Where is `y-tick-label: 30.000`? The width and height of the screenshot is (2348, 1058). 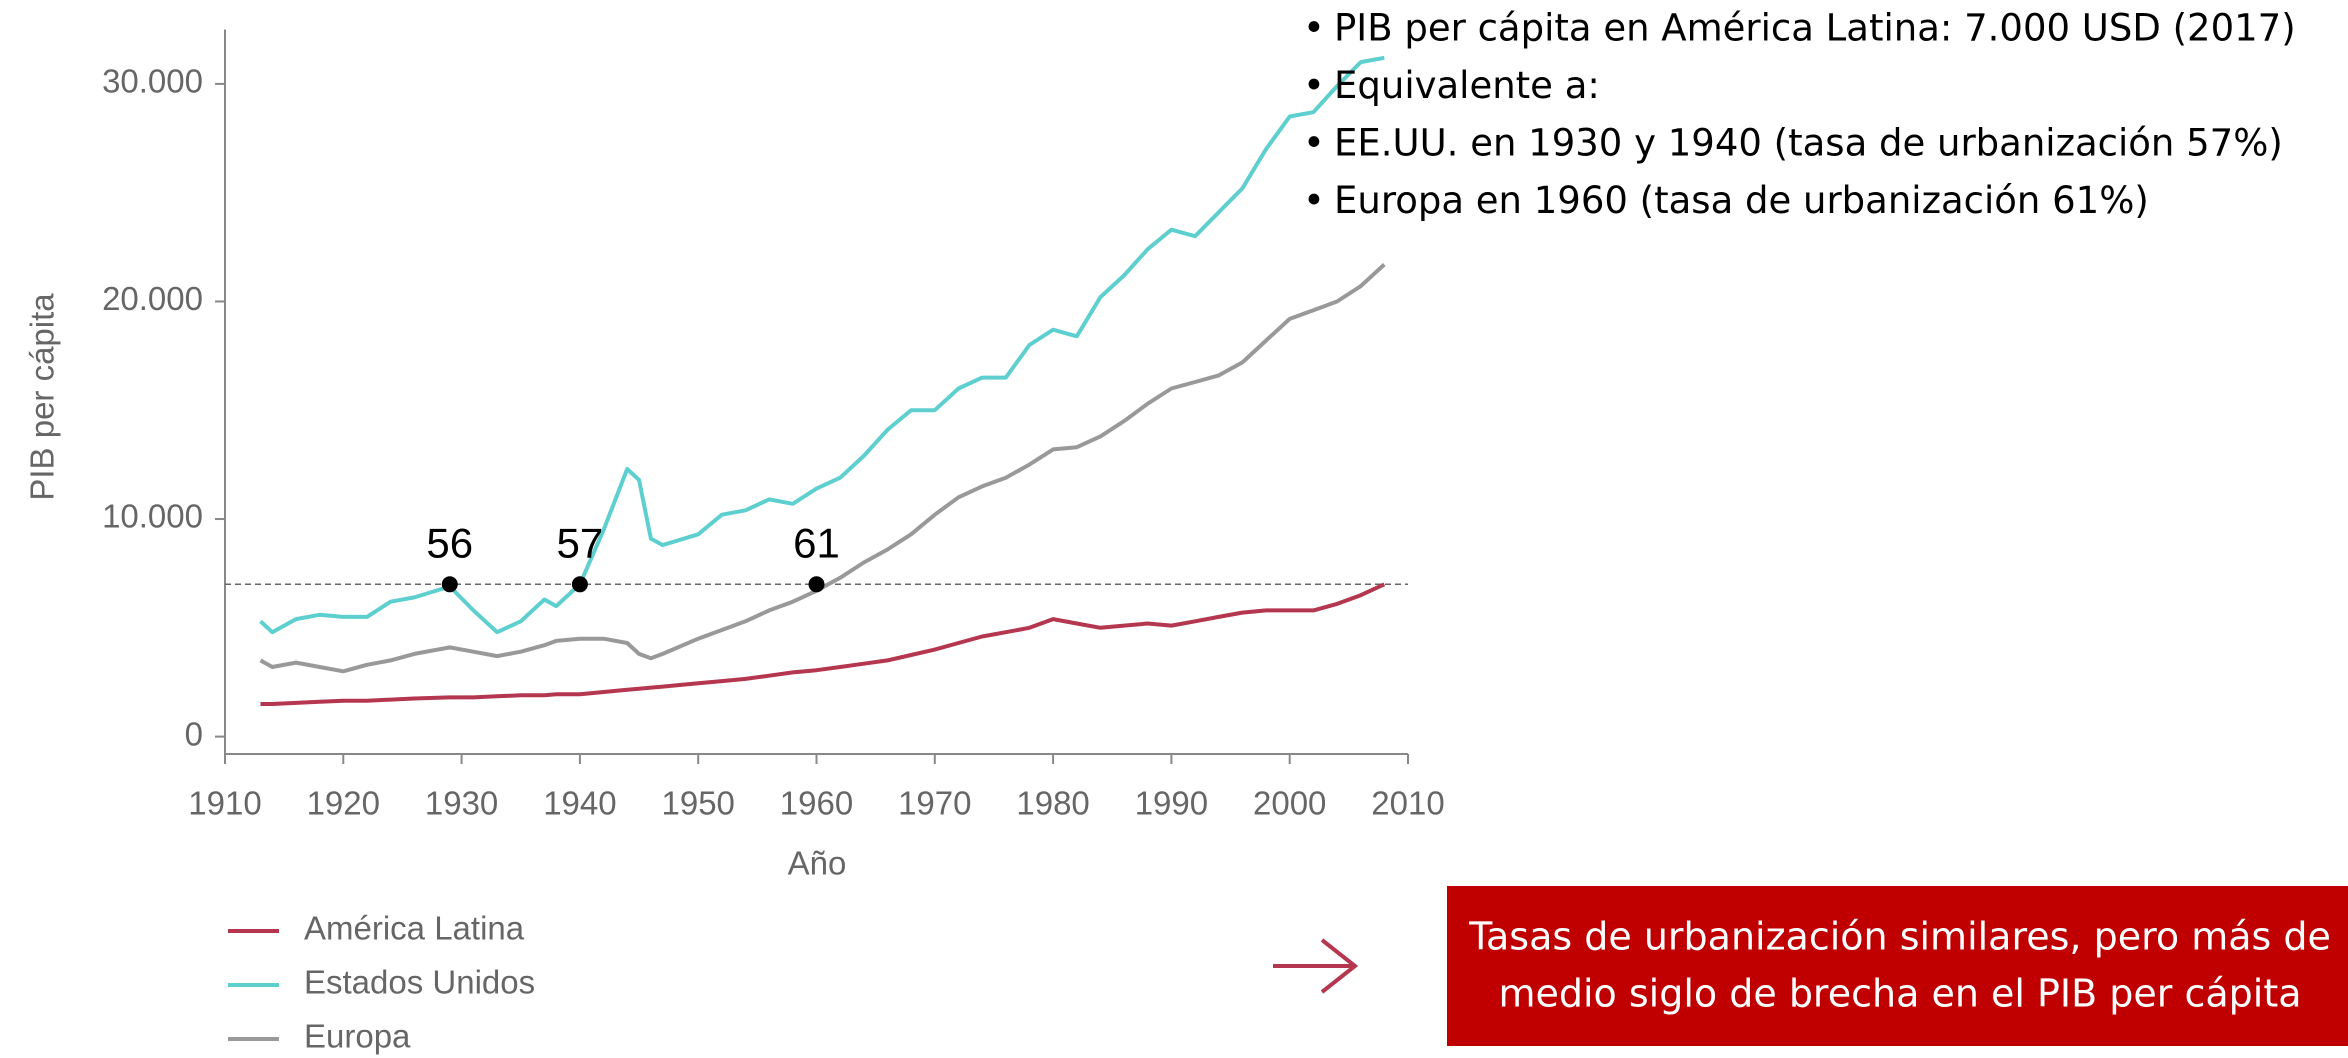
y-tick-label: 30.000 is located at coordinates (152, 81).